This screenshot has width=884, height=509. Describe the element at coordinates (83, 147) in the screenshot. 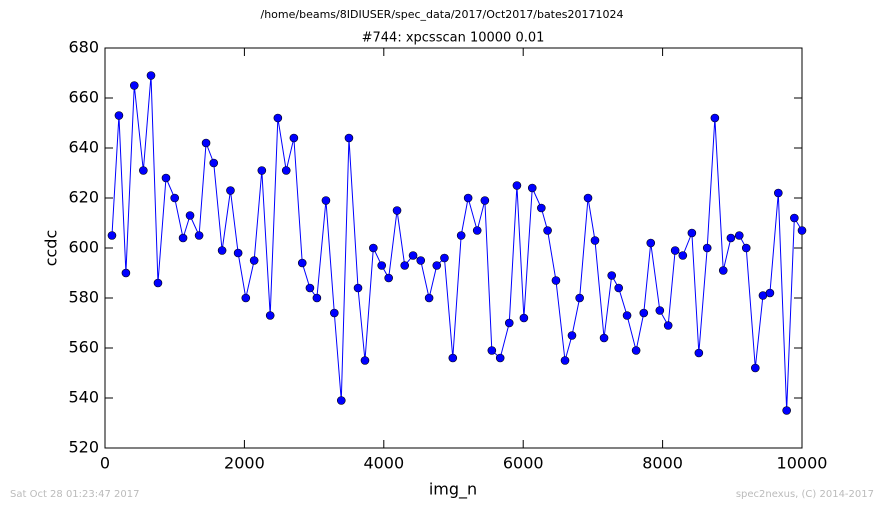

I see `y-tick-label: 640` at that location.